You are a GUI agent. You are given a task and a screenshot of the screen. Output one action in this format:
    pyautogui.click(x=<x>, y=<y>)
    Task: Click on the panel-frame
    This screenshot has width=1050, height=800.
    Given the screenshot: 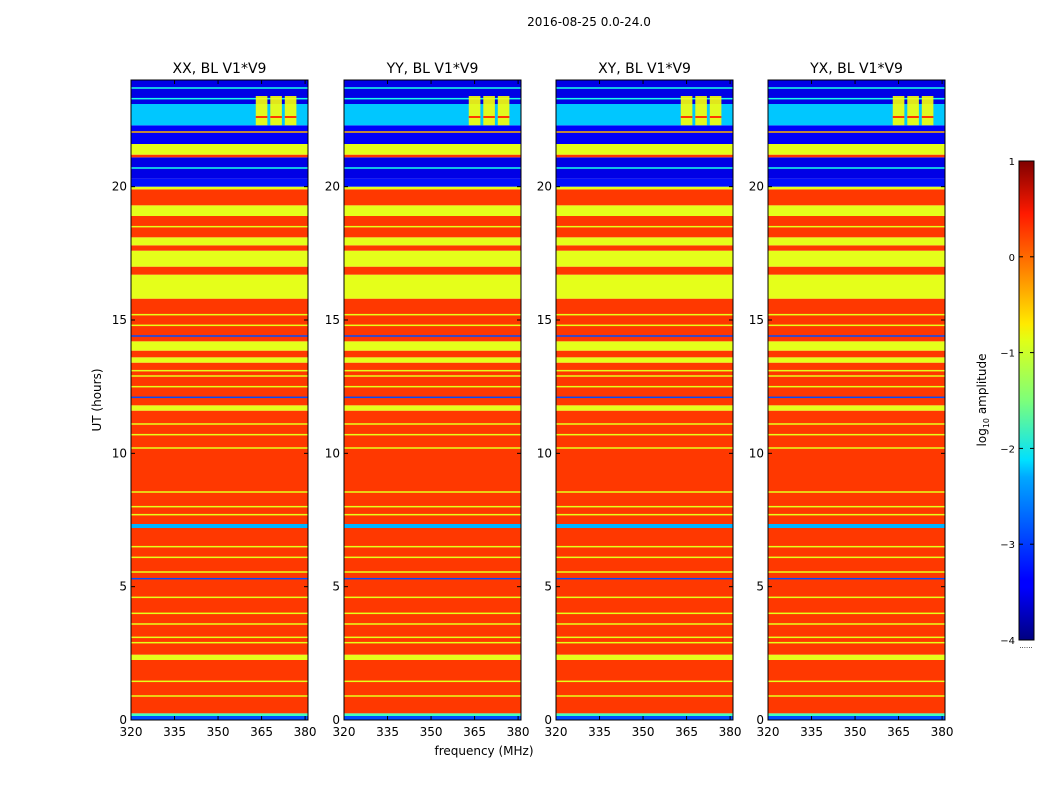 What is the action you would take?
    pyautogui.click(x=856, y=400)
    